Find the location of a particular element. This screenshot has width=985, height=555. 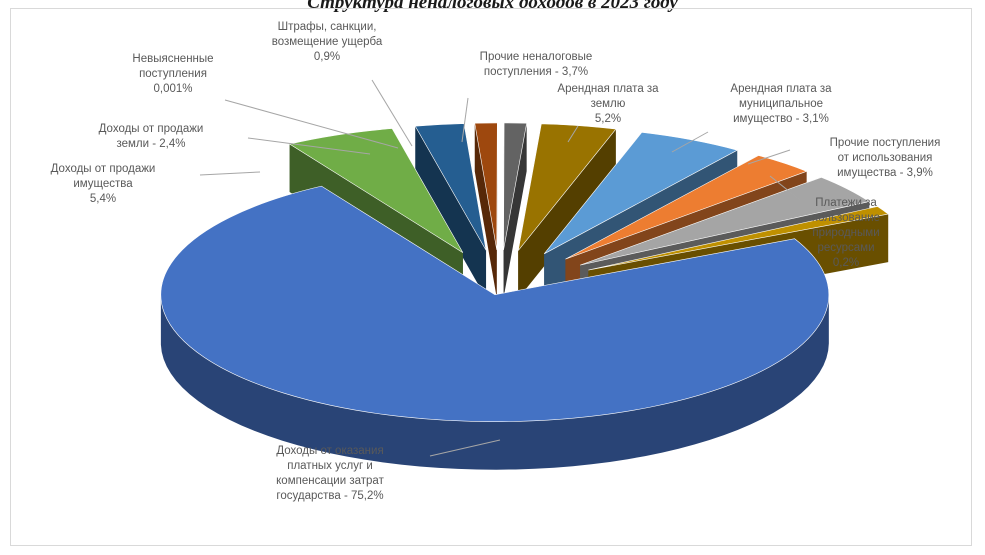

slice-label-line: поступления is located at coordinates (173, 74).